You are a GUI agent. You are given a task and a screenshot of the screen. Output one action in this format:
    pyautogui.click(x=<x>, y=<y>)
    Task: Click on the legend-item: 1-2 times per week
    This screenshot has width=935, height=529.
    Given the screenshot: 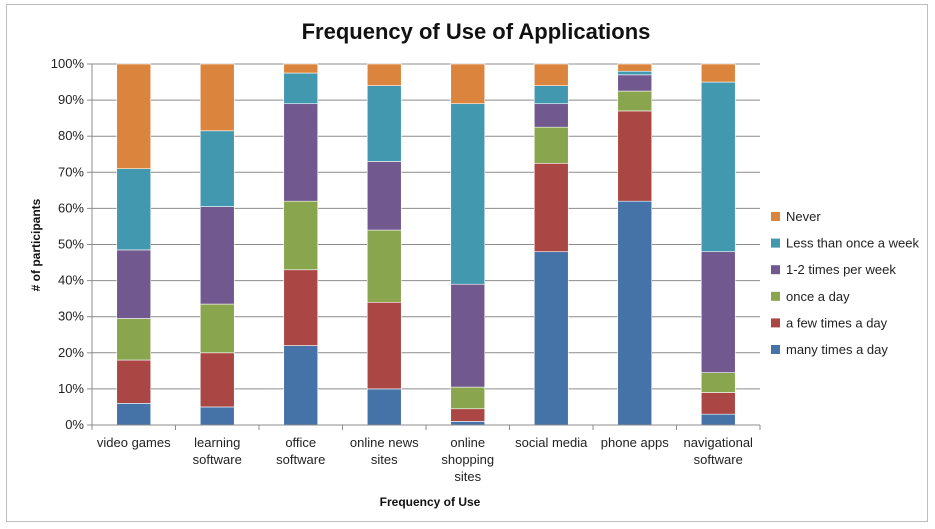 What is the action you would take?
    pyautogui.click(x=833, y=269)
    